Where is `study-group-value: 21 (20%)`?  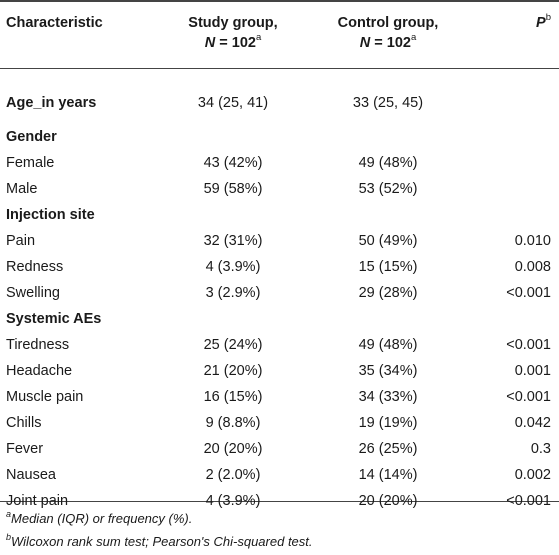 study-group-value: 21 (20%) is located at coordinates (233, 371).